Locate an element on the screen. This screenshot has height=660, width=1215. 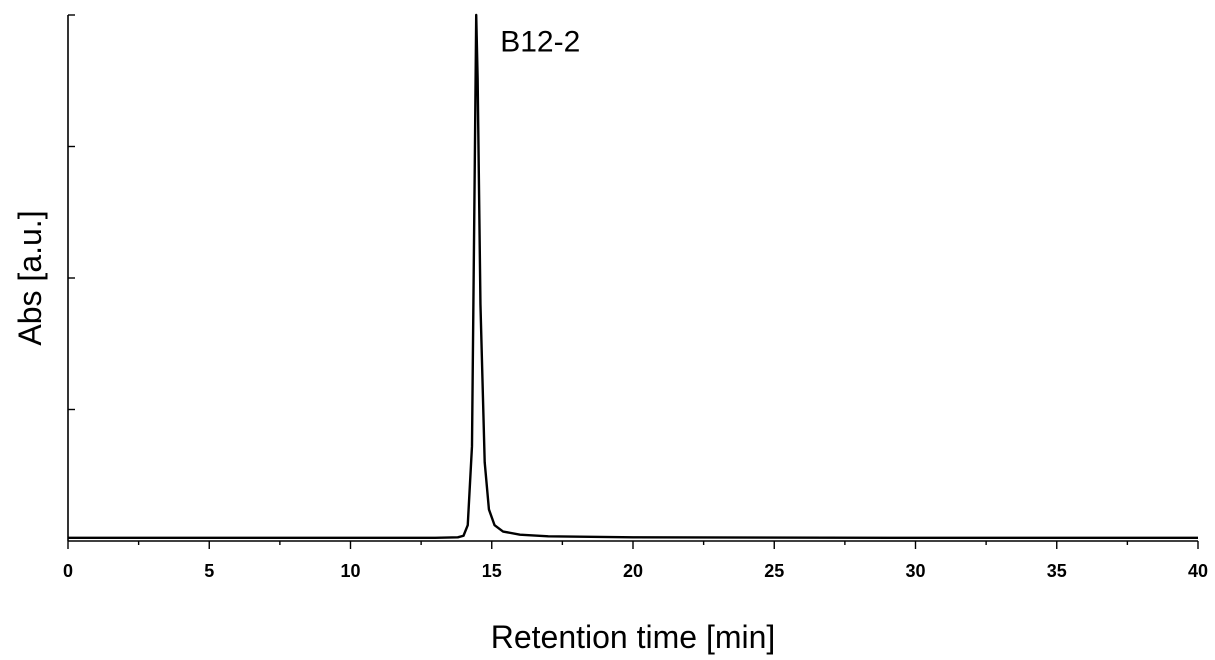
x-tick-label: 0 is located at coordinates (68, 571).